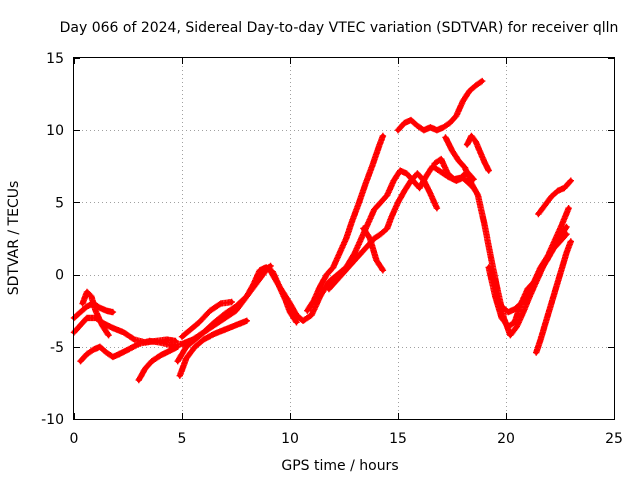 The width and height of the screenshot is (640, 480). I want to click on series-trace-n, so click(440, 105).